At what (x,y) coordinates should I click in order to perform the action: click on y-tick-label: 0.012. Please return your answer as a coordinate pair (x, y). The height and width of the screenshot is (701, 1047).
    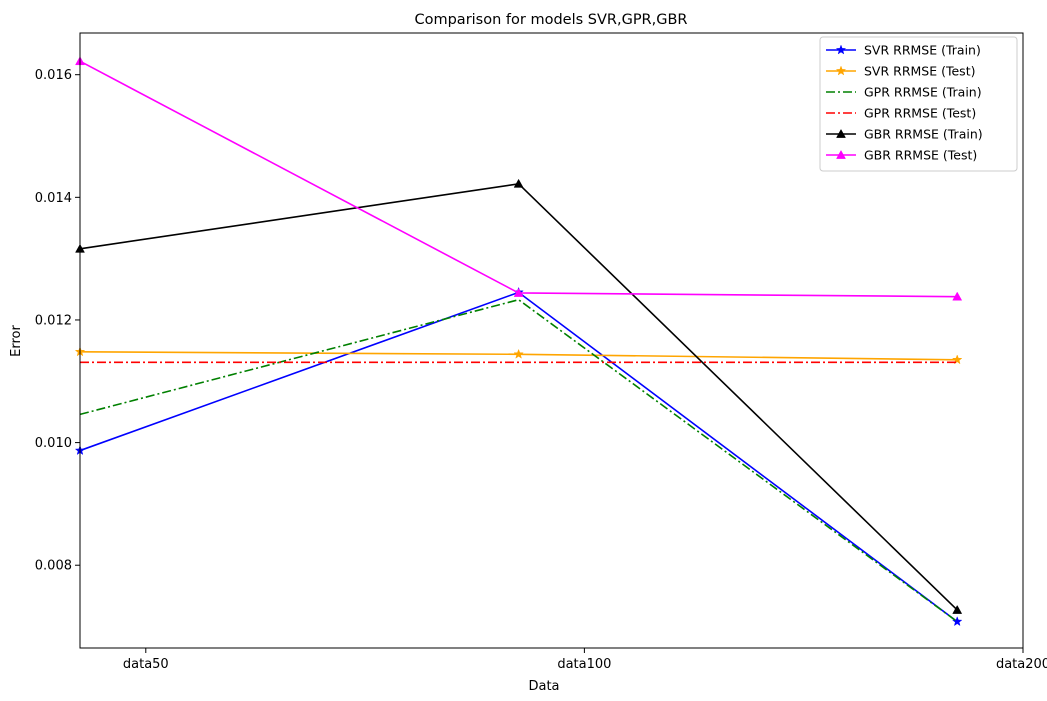
    Looking at the image, I should click on (53, 320).